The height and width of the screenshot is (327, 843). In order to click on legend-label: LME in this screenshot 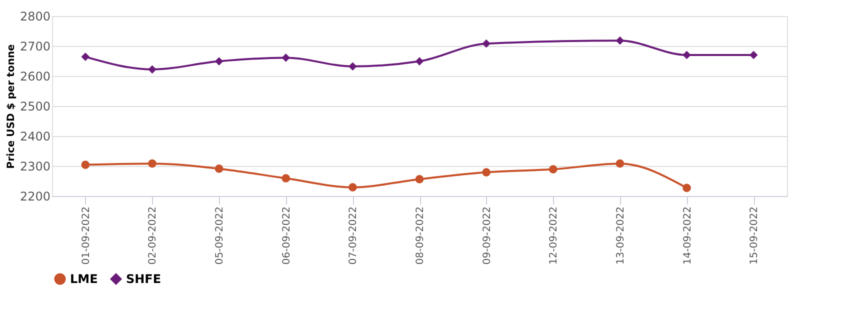, I will do `click(84, 279)`.